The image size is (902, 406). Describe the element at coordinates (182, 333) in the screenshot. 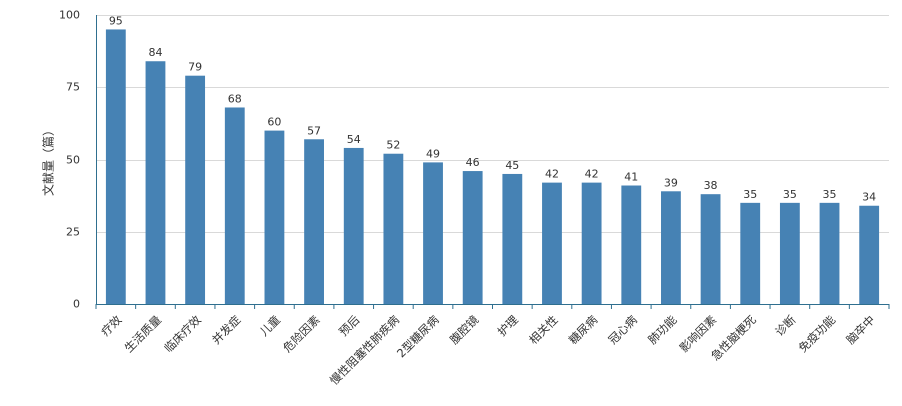

I see `x-tick-label: 临床疗效` at that location.